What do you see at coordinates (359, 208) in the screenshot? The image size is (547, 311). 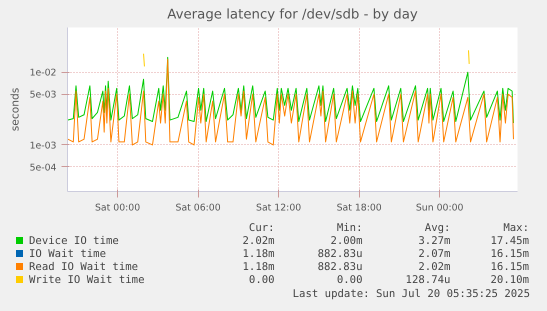 I see `x-tick-label: Sat 18:00` at bounding box center [359, 208].